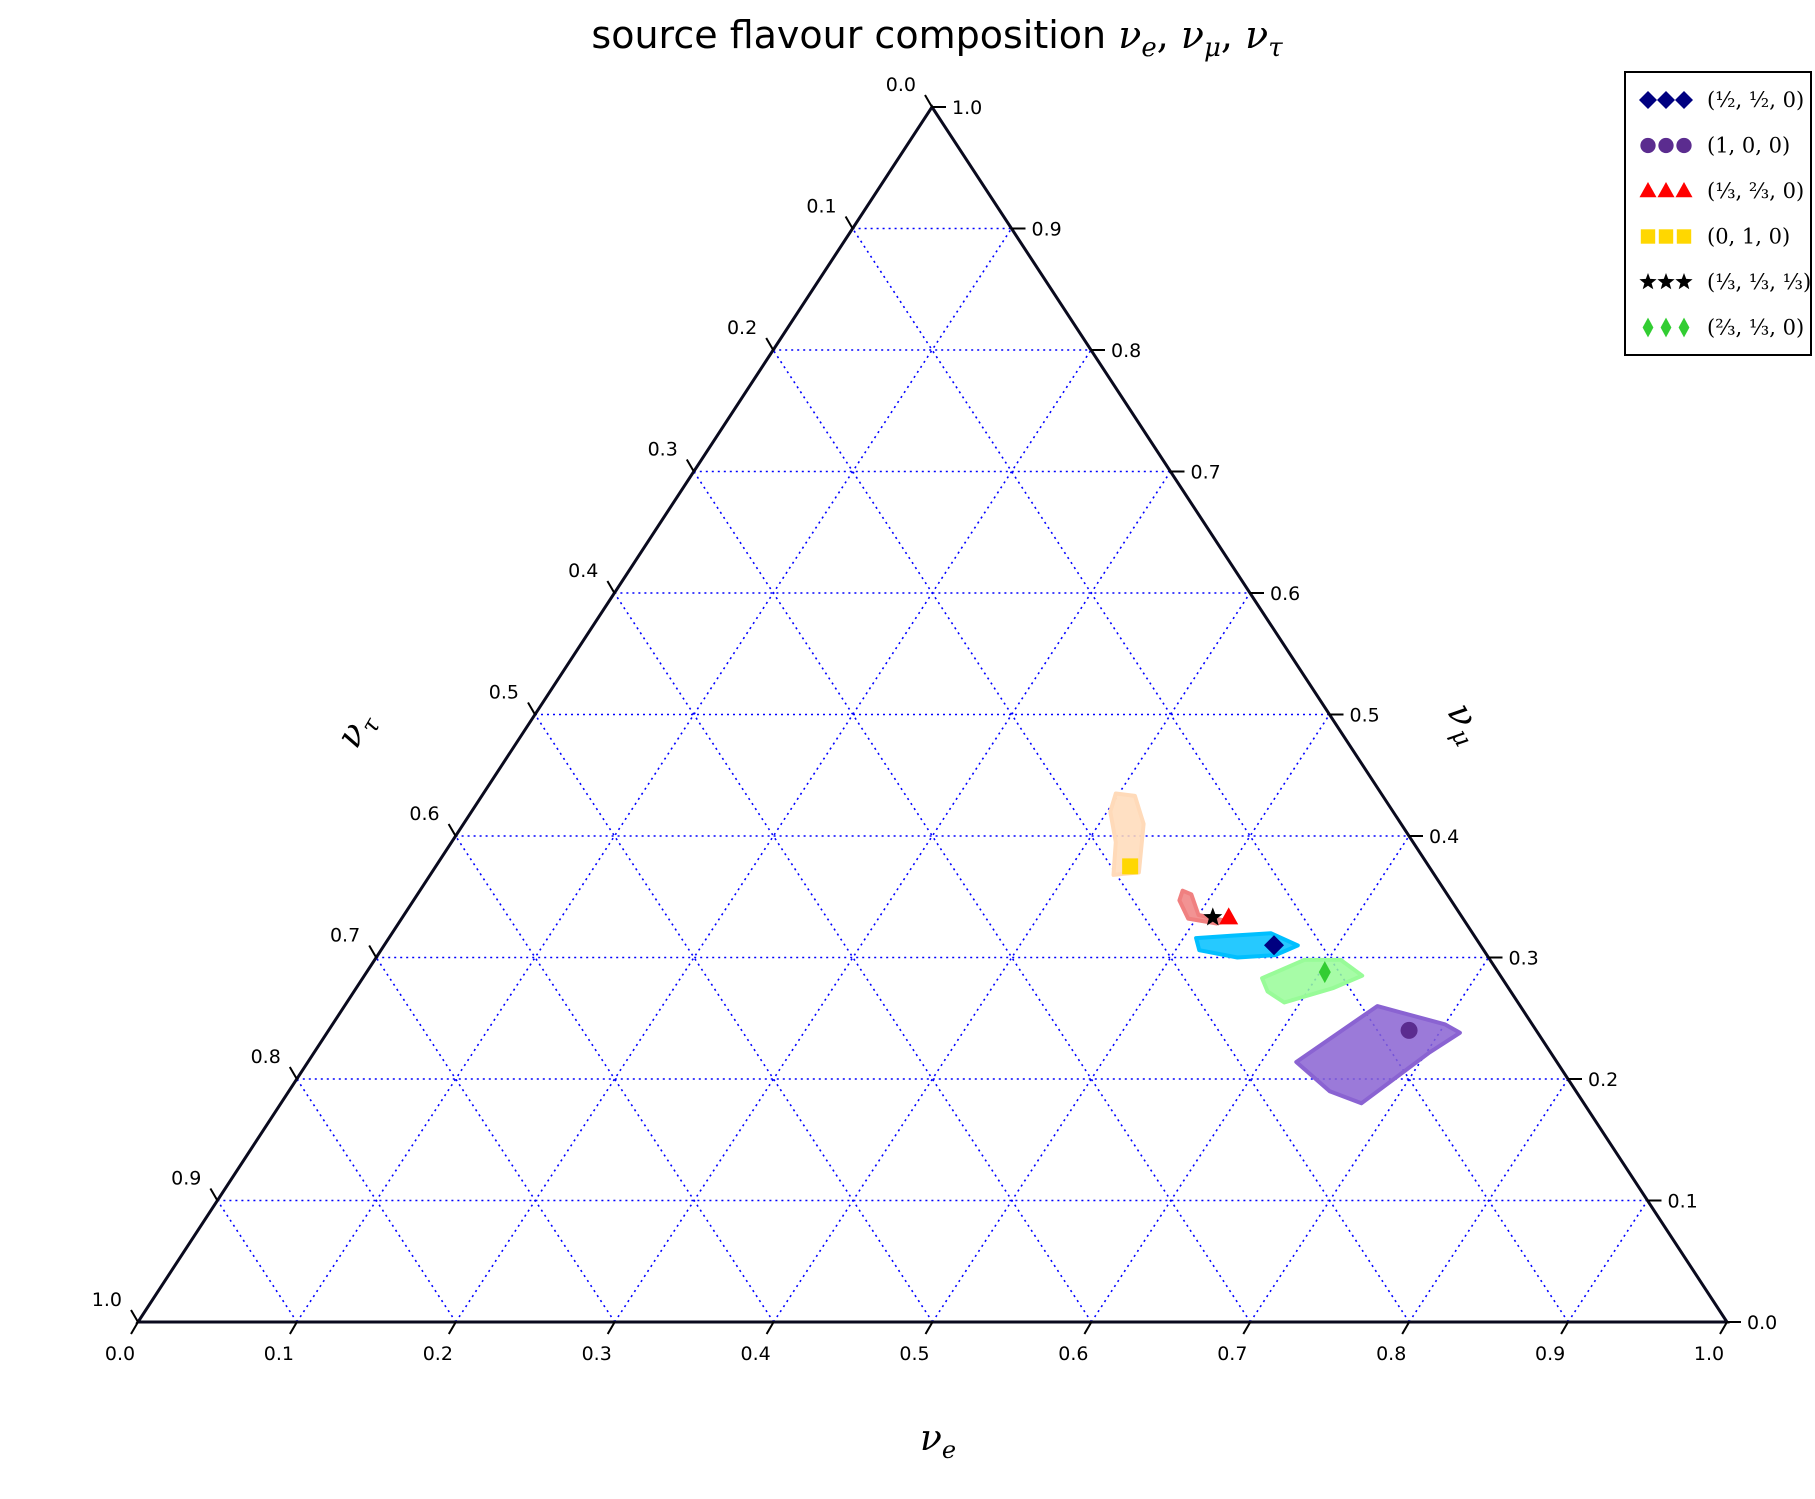 The height and width of the screenshot is (1499, 1815). What do you see at coordinates (1759, 282) in the screenshot?
I see `legend-label: (⅓, ⅓, ⅓)` at bounding box center [1759, 282].